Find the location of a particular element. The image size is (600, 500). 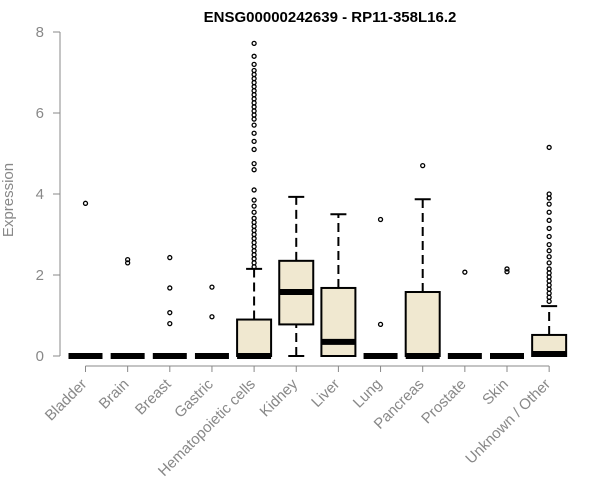

box-skin is located at coordinates (507, 312).